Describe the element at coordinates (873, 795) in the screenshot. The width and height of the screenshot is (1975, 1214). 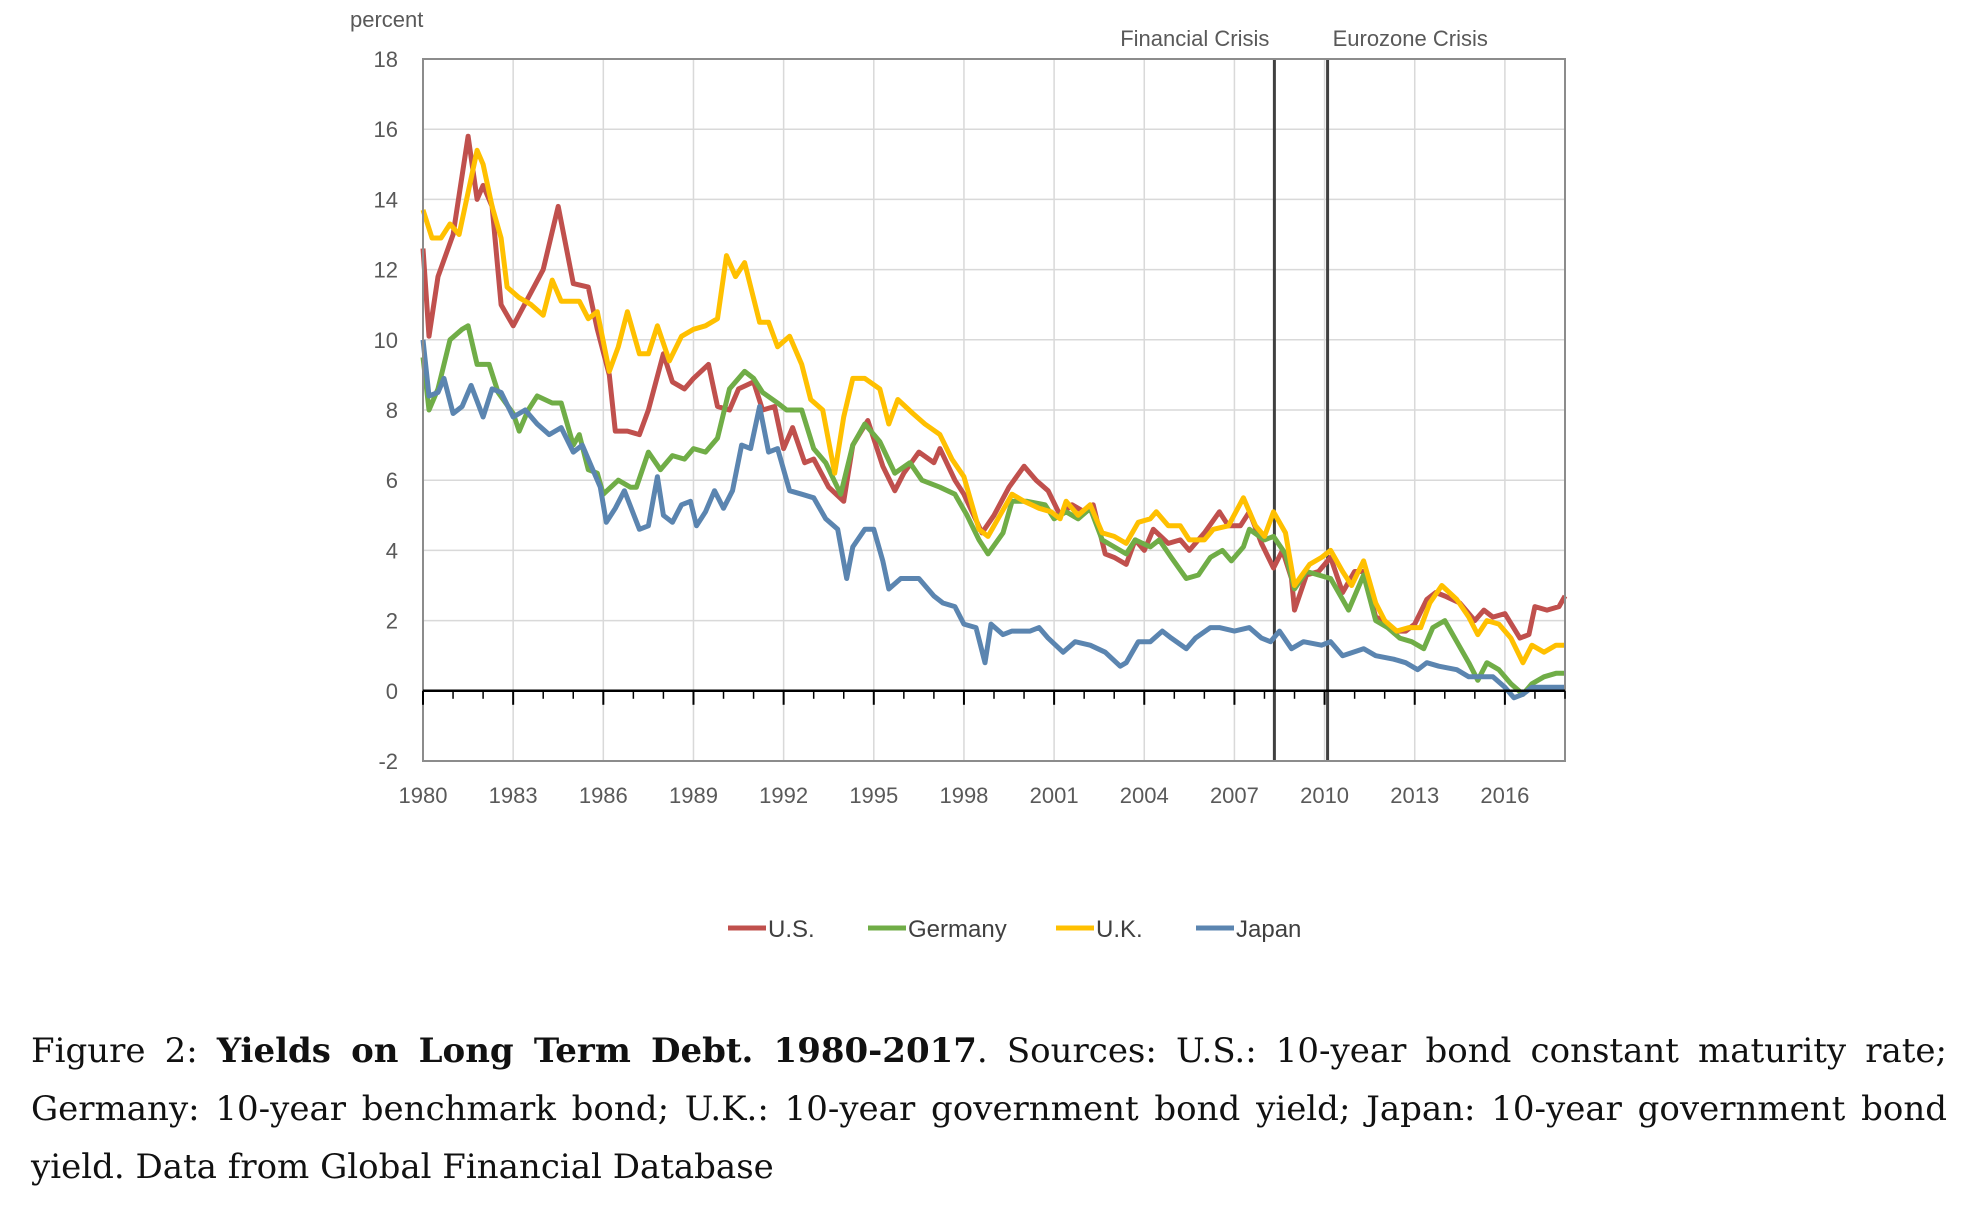
I see `x-tick-label: 1995` at that location.